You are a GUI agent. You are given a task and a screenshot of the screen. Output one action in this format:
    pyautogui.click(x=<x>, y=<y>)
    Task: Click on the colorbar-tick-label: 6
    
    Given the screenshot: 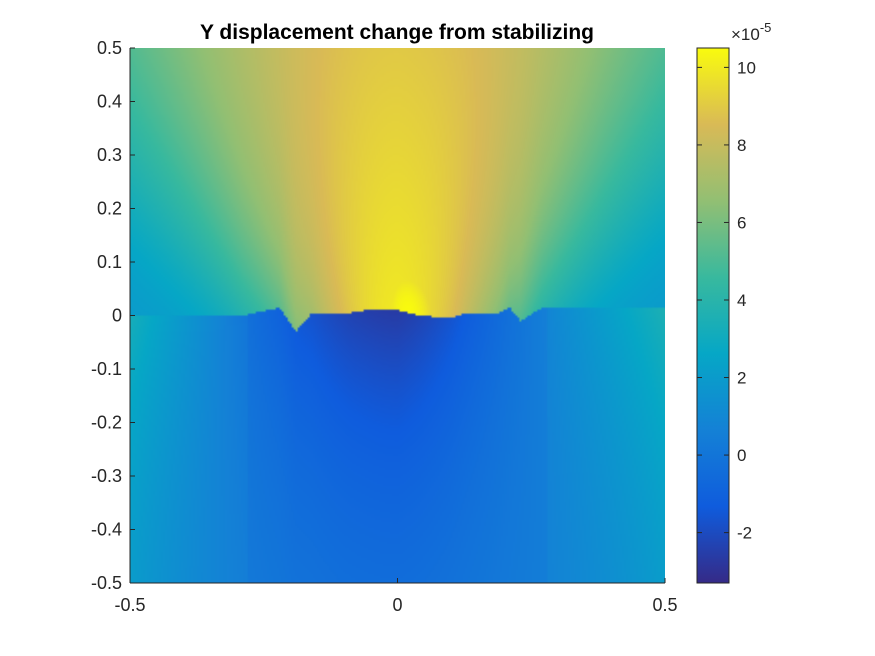 What is the action you would take?
    pyautogui.click(x=741, y=222)
    